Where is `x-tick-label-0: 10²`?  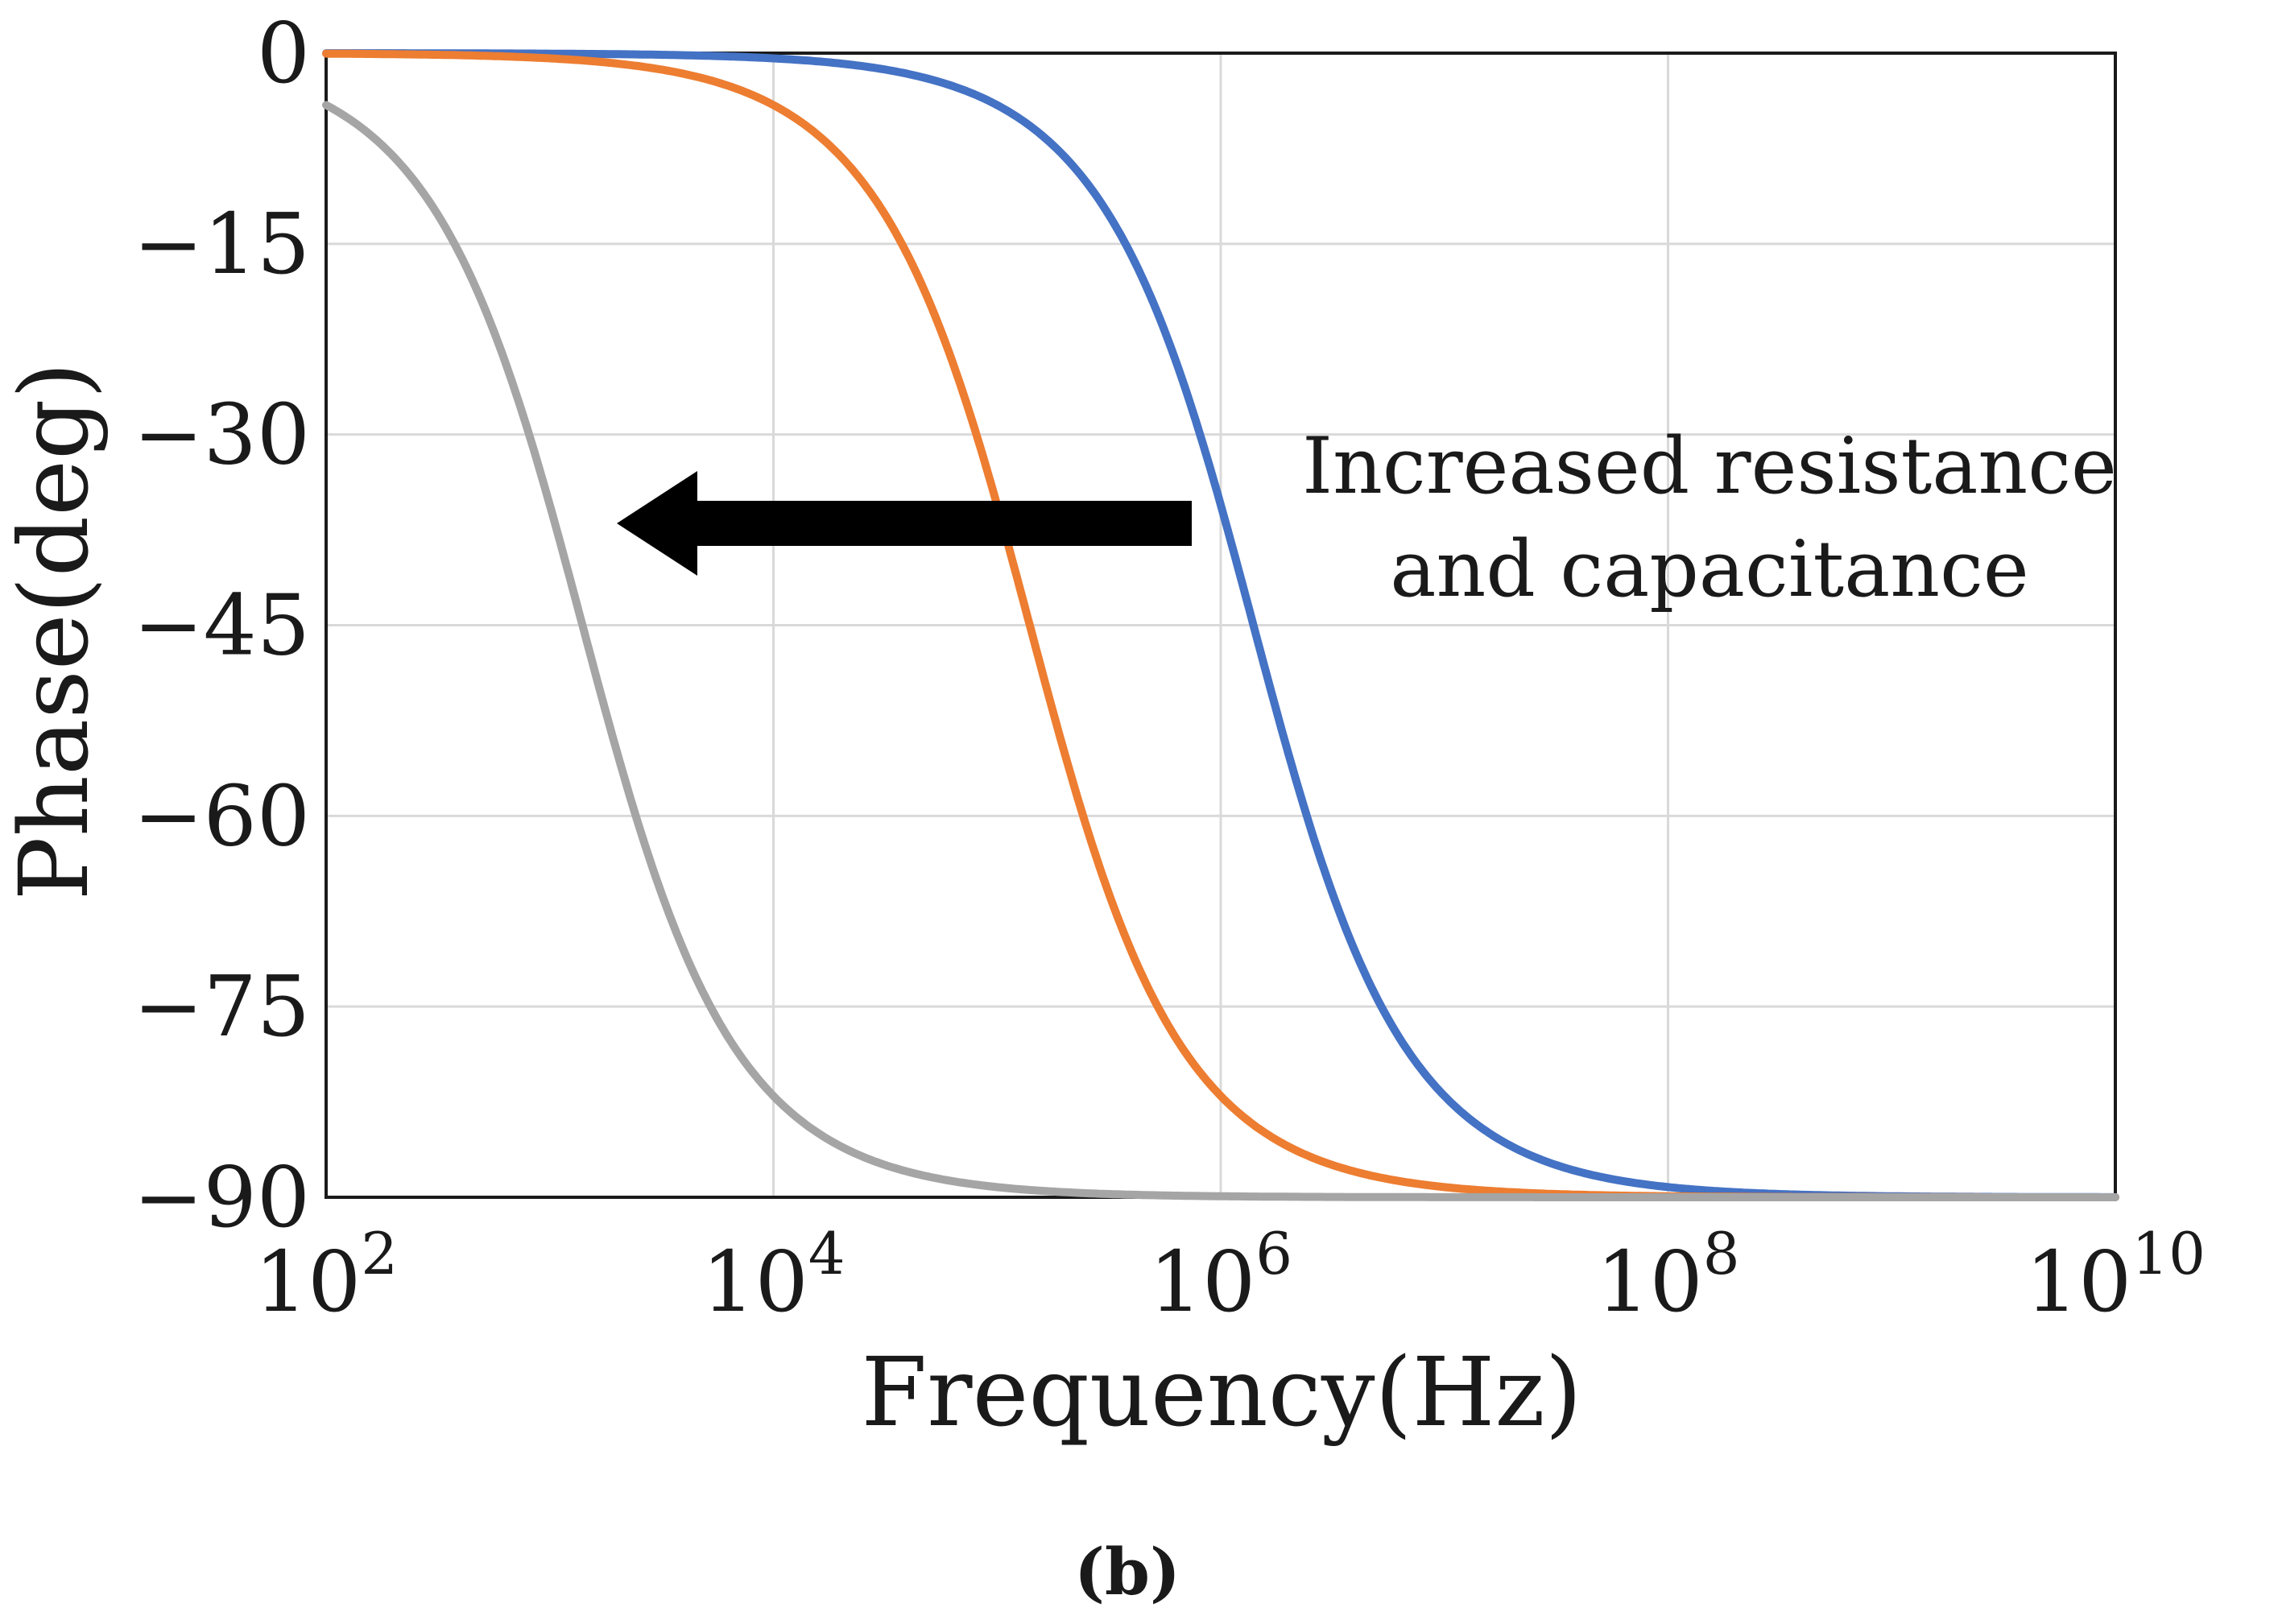
x-tick-label-0: 10² is located at coordinates (326, 1275).